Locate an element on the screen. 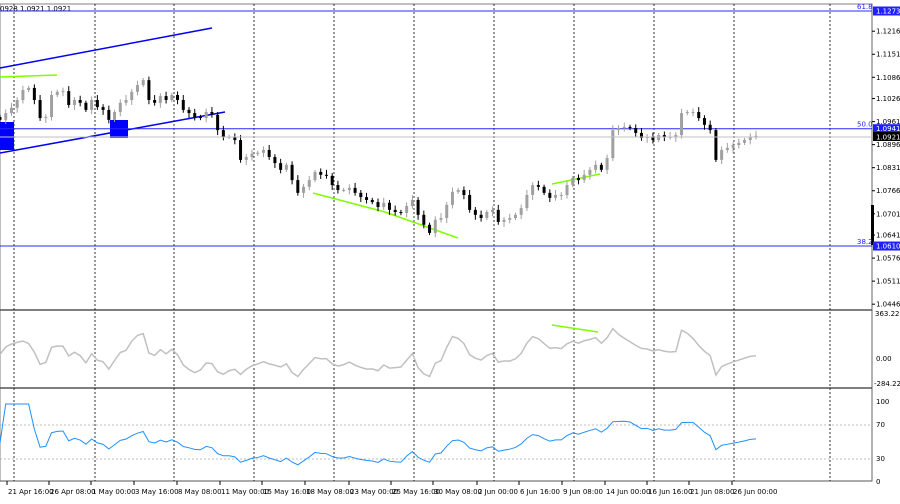 Image resolution: width=900 pixels, height=504 pixels. time-tick-label: 1 May 00:00 is located at coordinates (114, 492).